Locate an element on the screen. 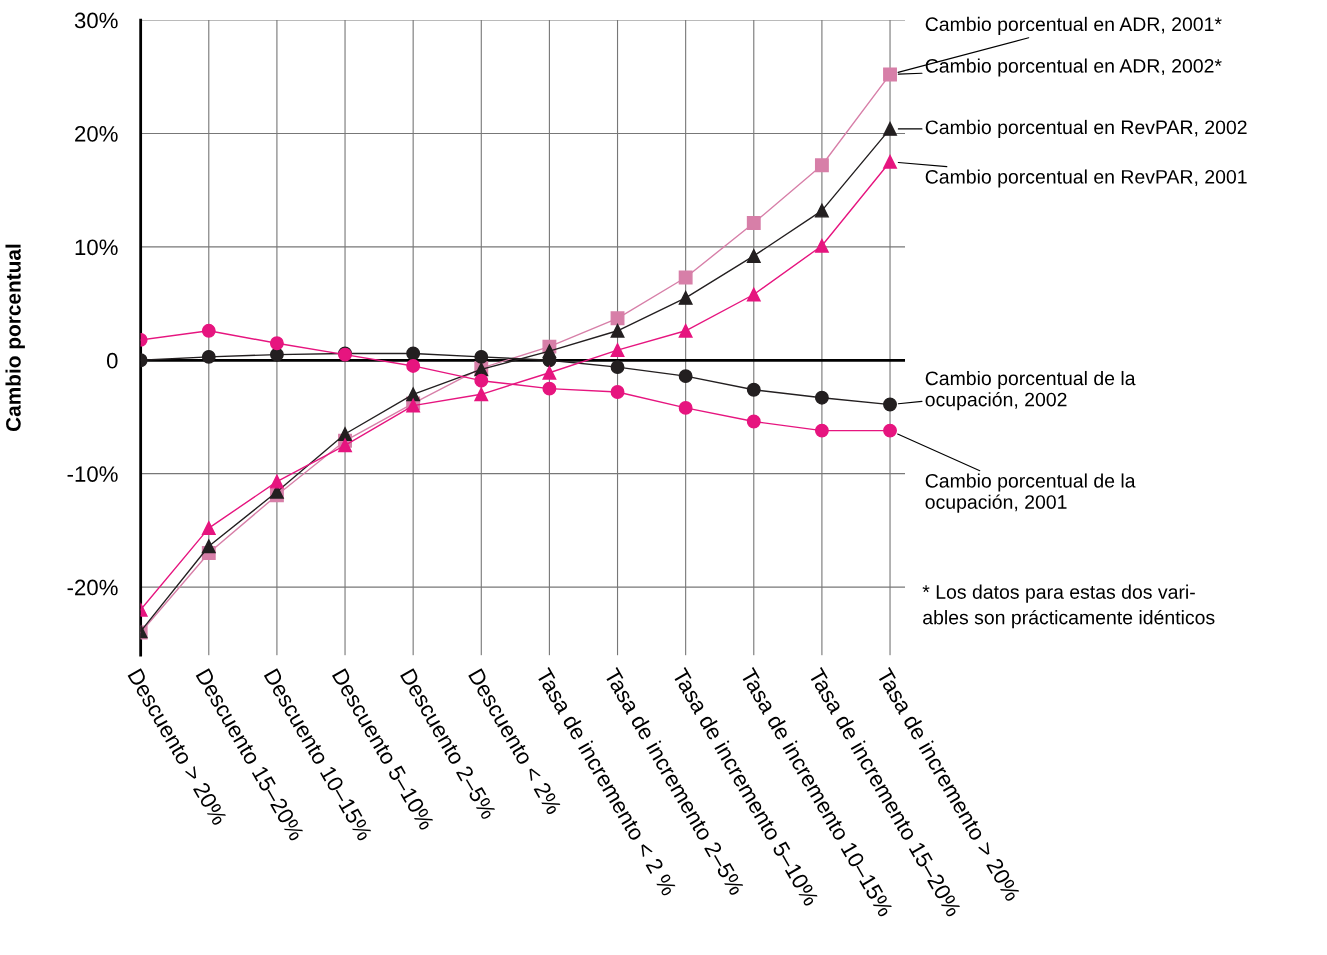  y-axis-title: Cambio porcentual is located at coordinates (15, 338).